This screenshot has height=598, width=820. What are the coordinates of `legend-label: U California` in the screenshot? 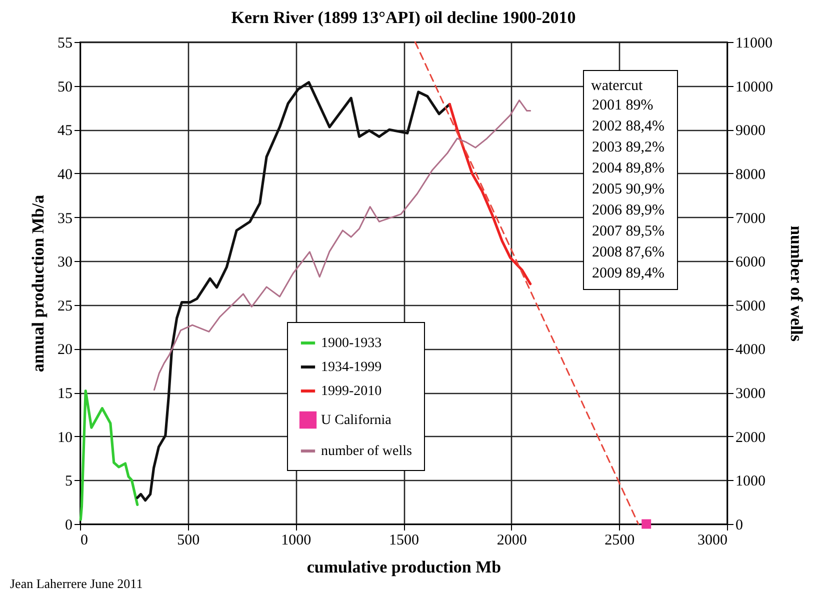 It's located at (356, 420).